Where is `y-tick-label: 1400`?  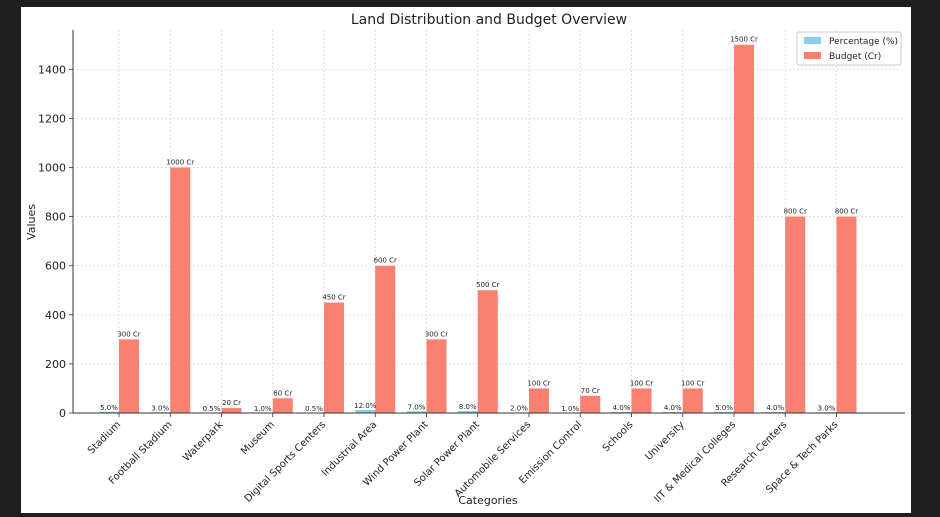
y-tick-label: 1400 is located at coordinates (52, 69).